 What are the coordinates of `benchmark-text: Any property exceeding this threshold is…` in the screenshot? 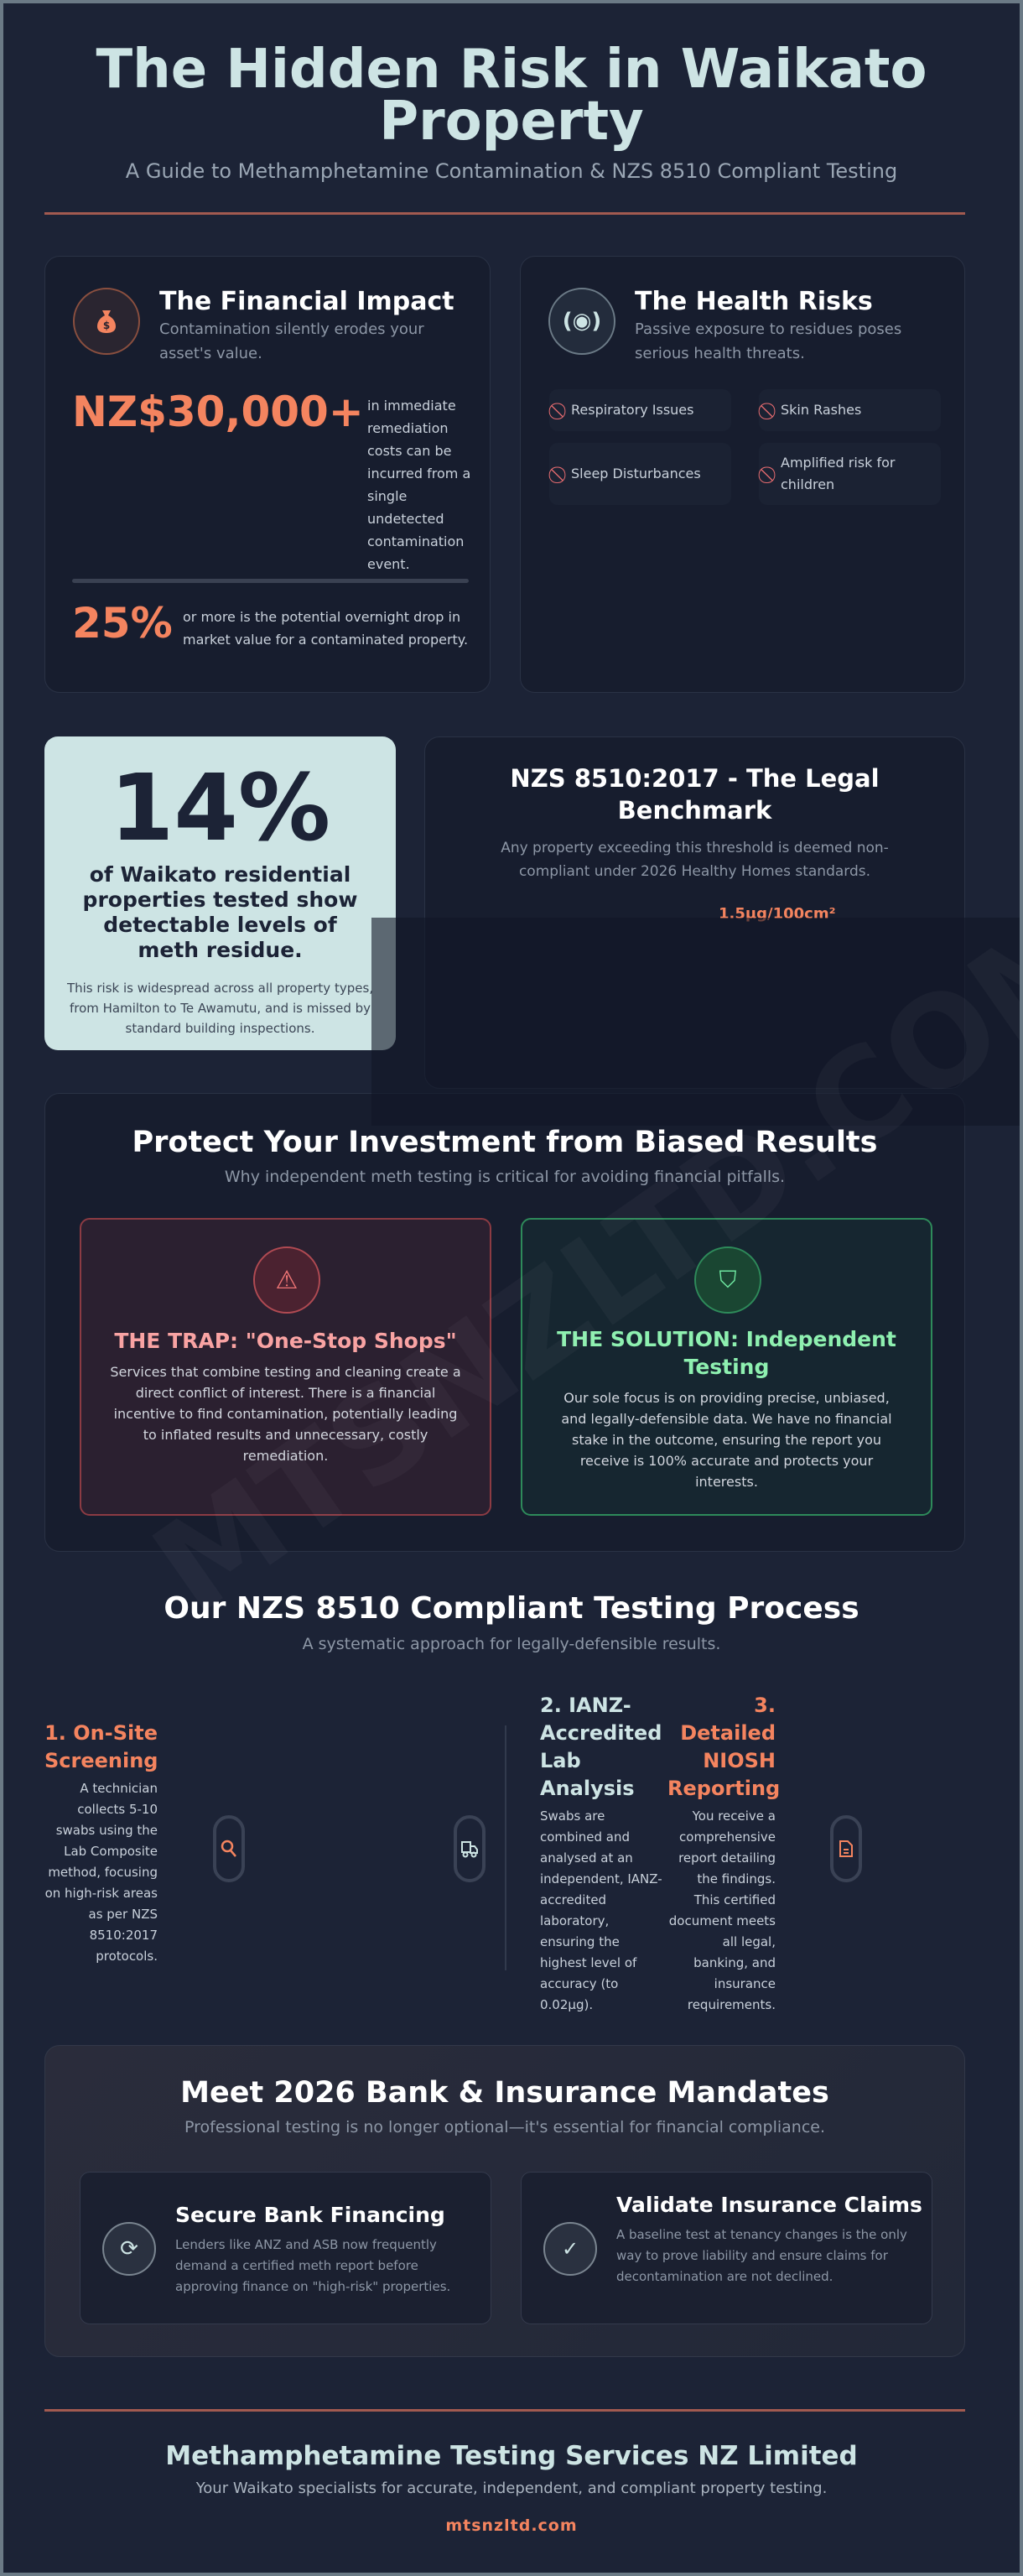 It's located at (695, 860).